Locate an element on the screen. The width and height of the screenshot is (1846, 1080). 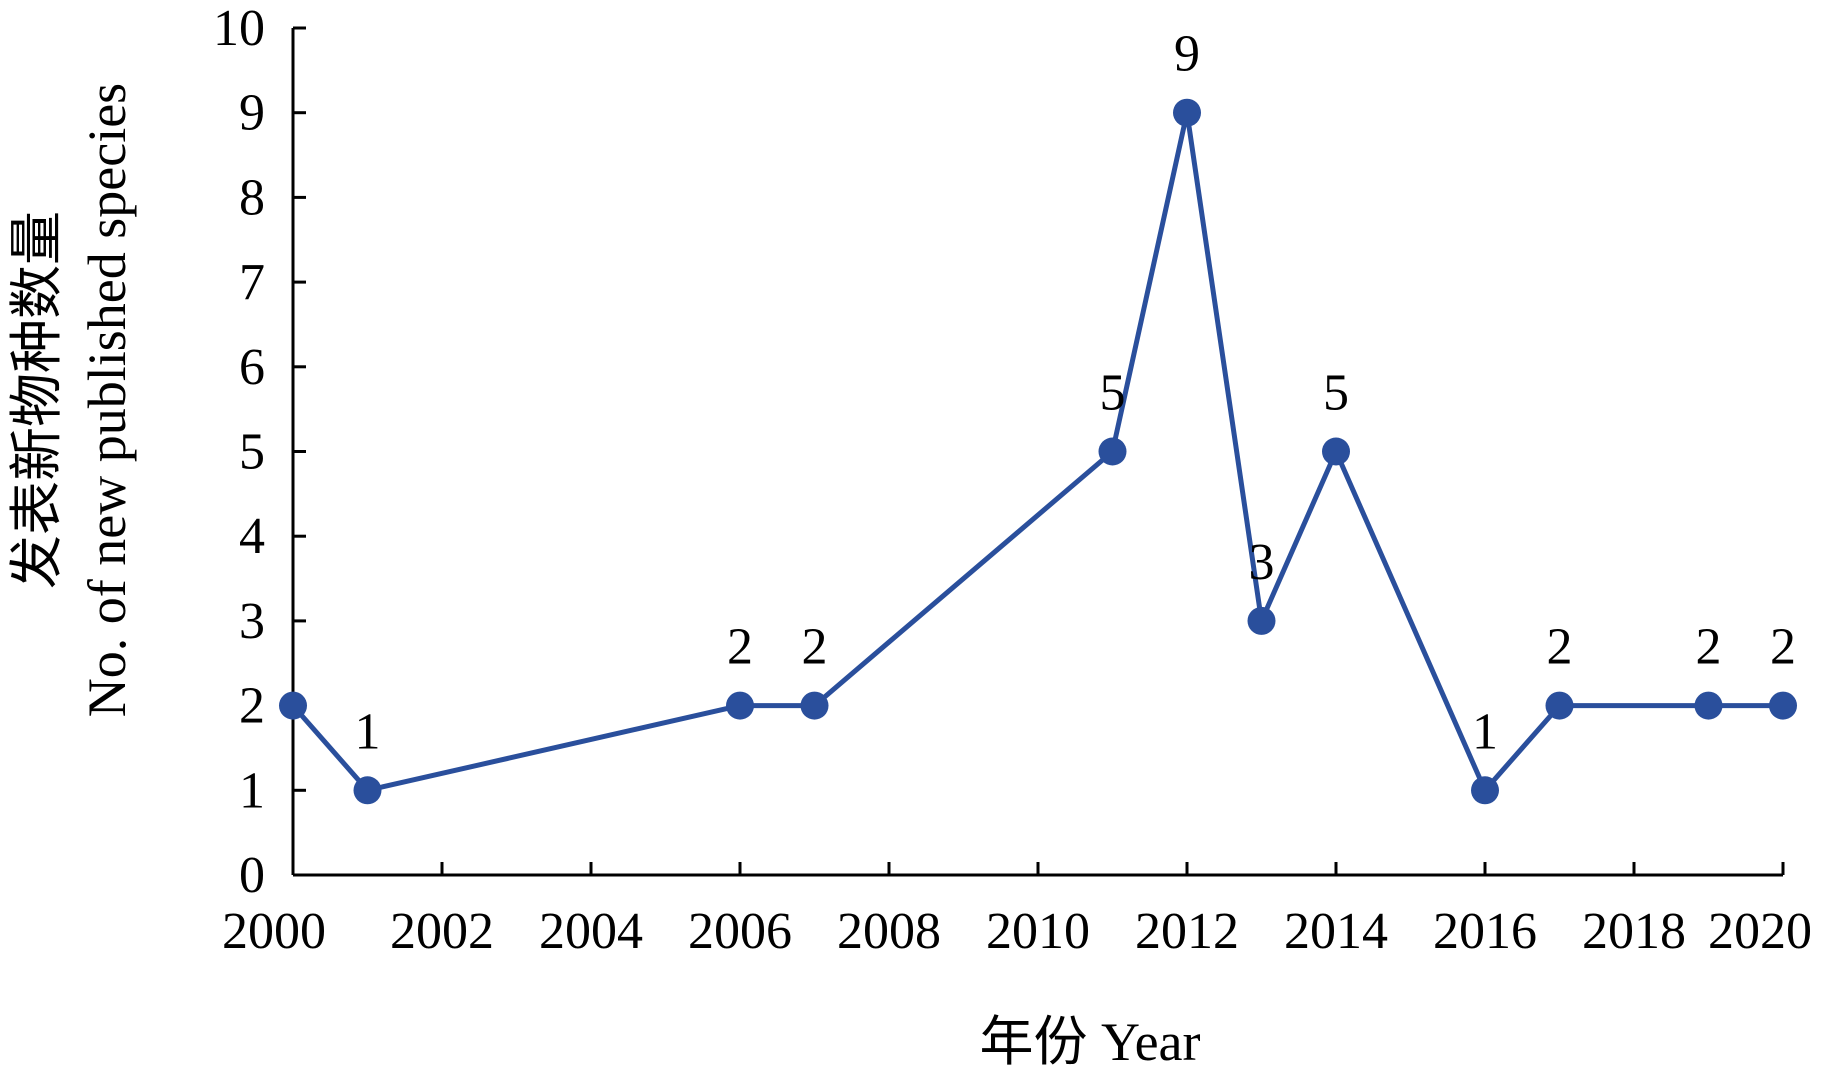
x-tick-label: 2010 is located at coordinates (1038, 931).